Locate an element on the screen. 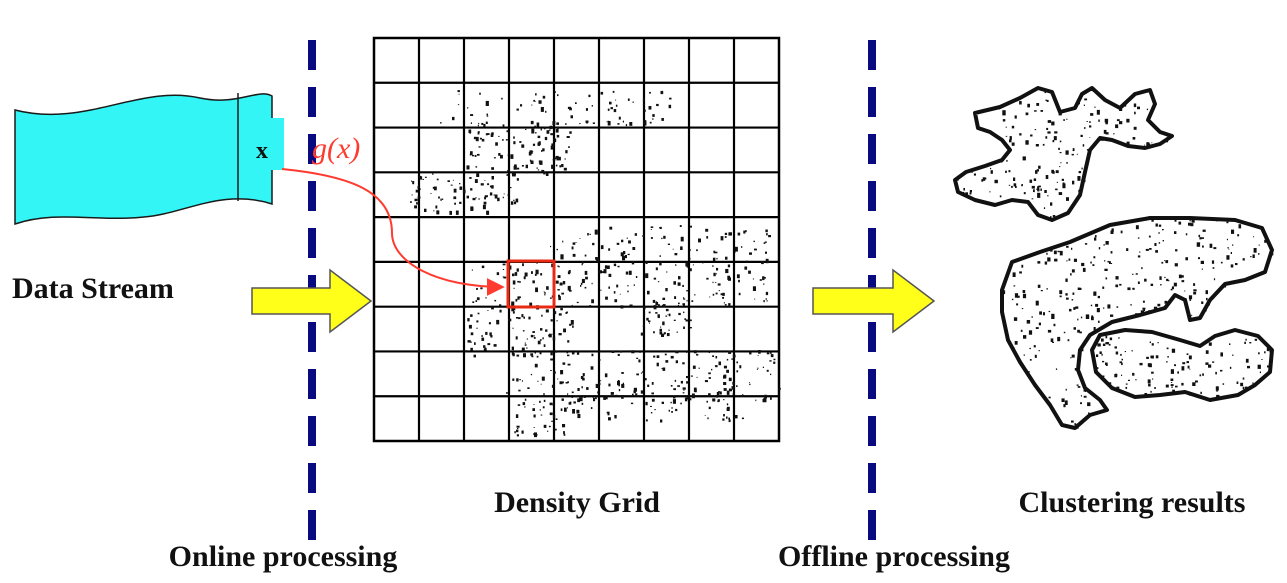 This screenshot has width=1287, height=583. highlighted-grid-cell is located at coordinates (531, 284).